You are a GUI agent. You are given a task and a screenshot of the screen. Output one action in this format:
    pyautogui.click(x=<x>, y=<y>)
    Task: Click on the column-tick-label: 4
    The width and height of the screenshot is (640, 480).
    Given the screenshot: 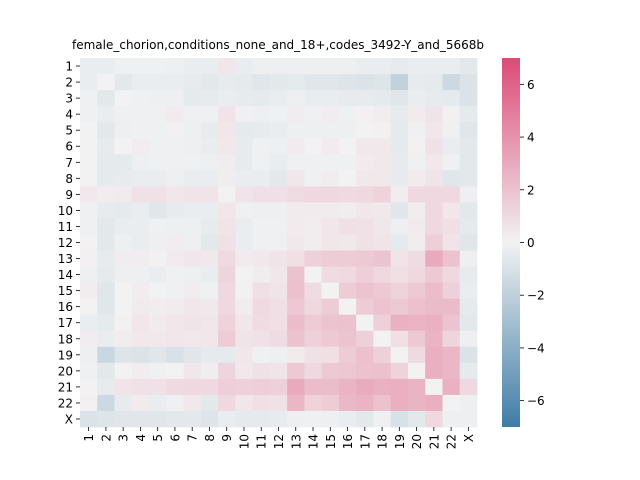 What is the action you would take?
    pyautogui.click(x=141, y=438)
    